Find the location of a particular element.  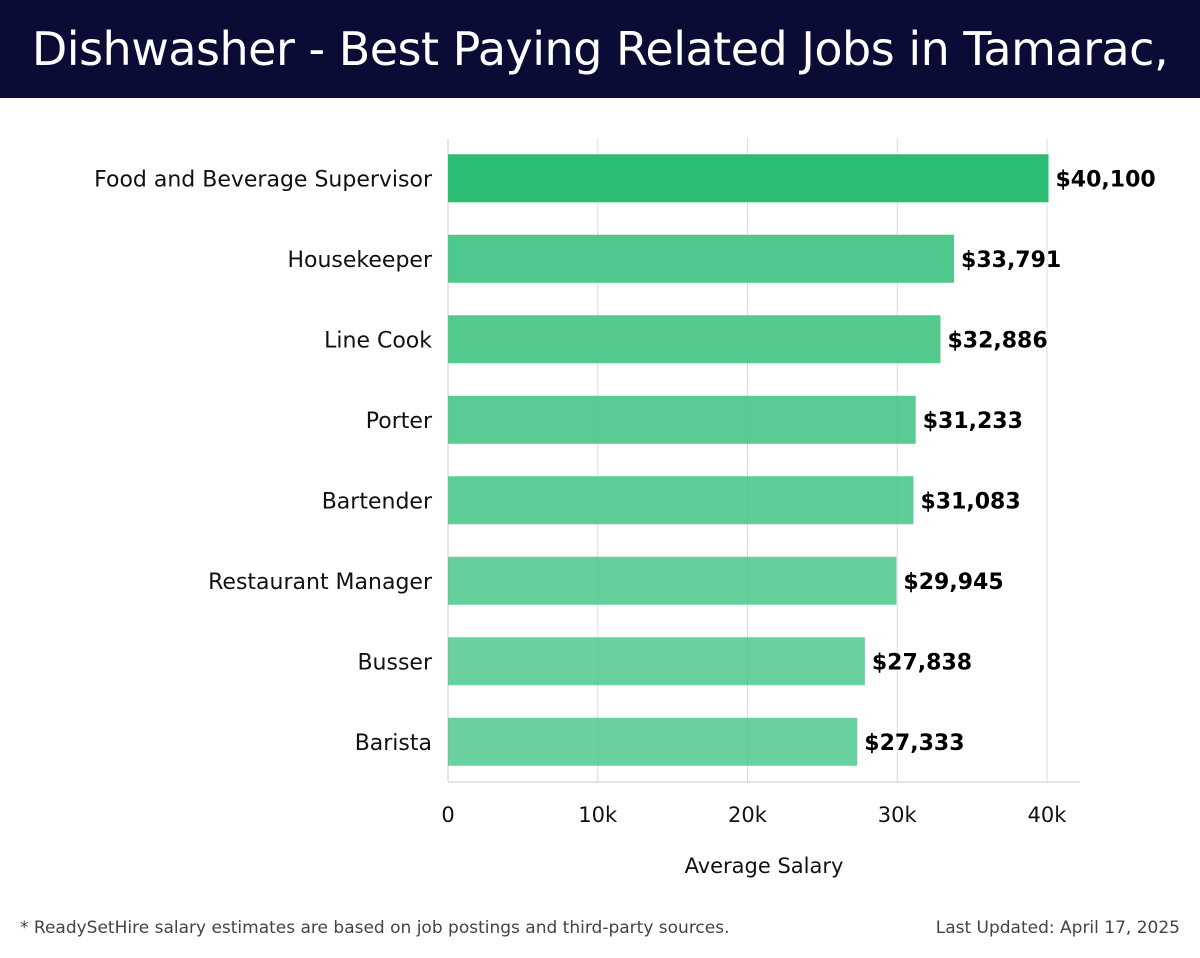

category-label: Housekeeper is located at coordinates (359, 260).